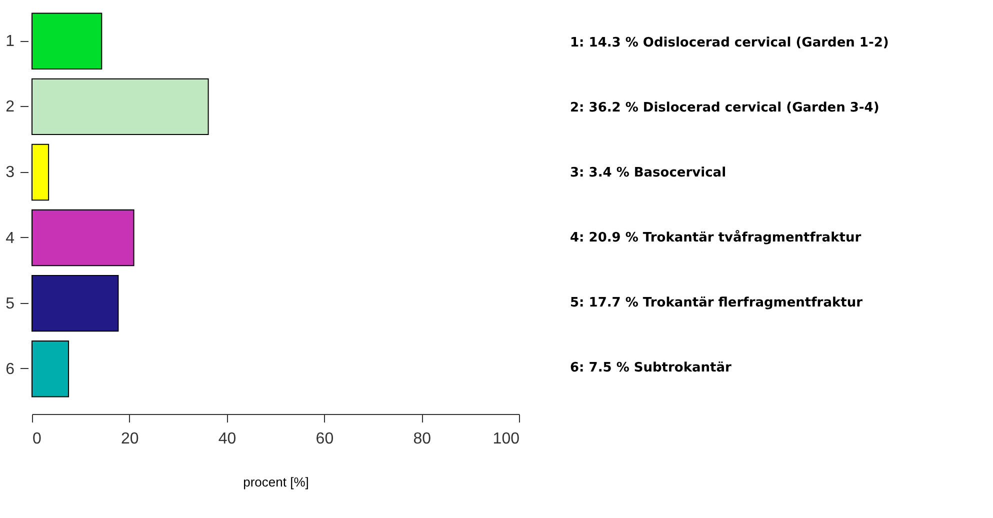 Image resolution: width=993 pixels, height=518 pixels. Describe the element at coordinates (10, 173) in the screenshot. I see `y-tick-label: 3` at that location.